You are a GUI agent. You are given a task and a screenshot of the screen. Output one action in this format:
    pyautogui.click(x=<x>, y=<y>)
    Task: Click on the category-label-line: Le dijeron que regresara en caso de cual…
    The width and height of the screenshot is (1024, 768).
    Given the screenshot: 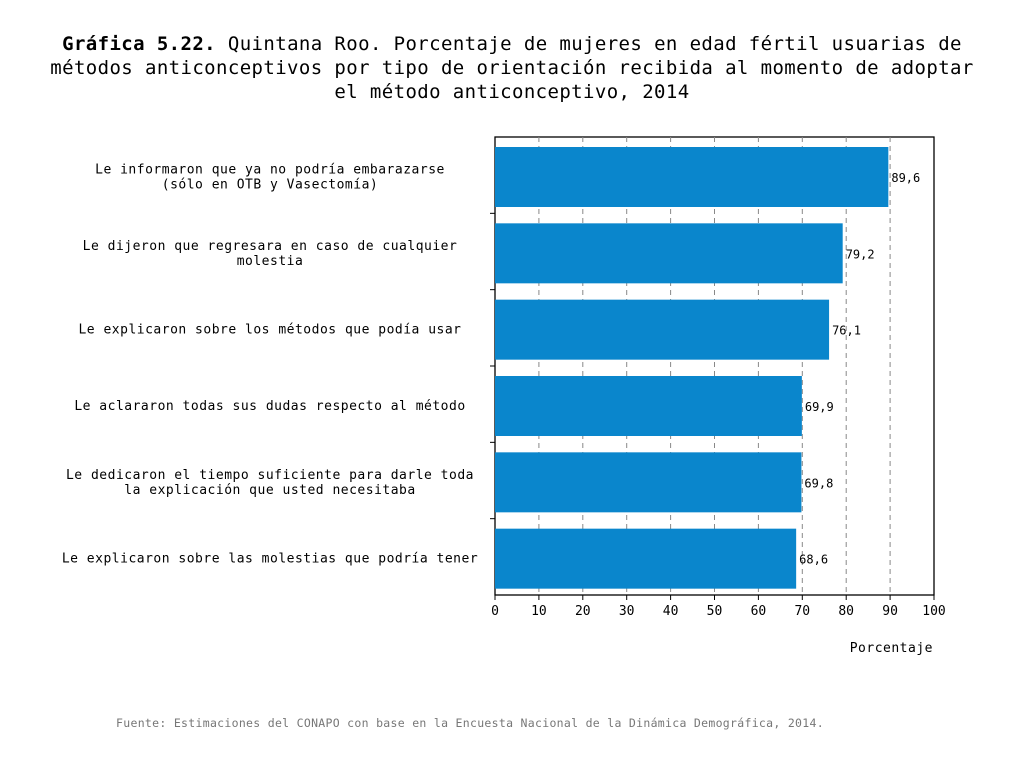 What is the action you would take?
    pyautogui.click(x=270, y=246)
    